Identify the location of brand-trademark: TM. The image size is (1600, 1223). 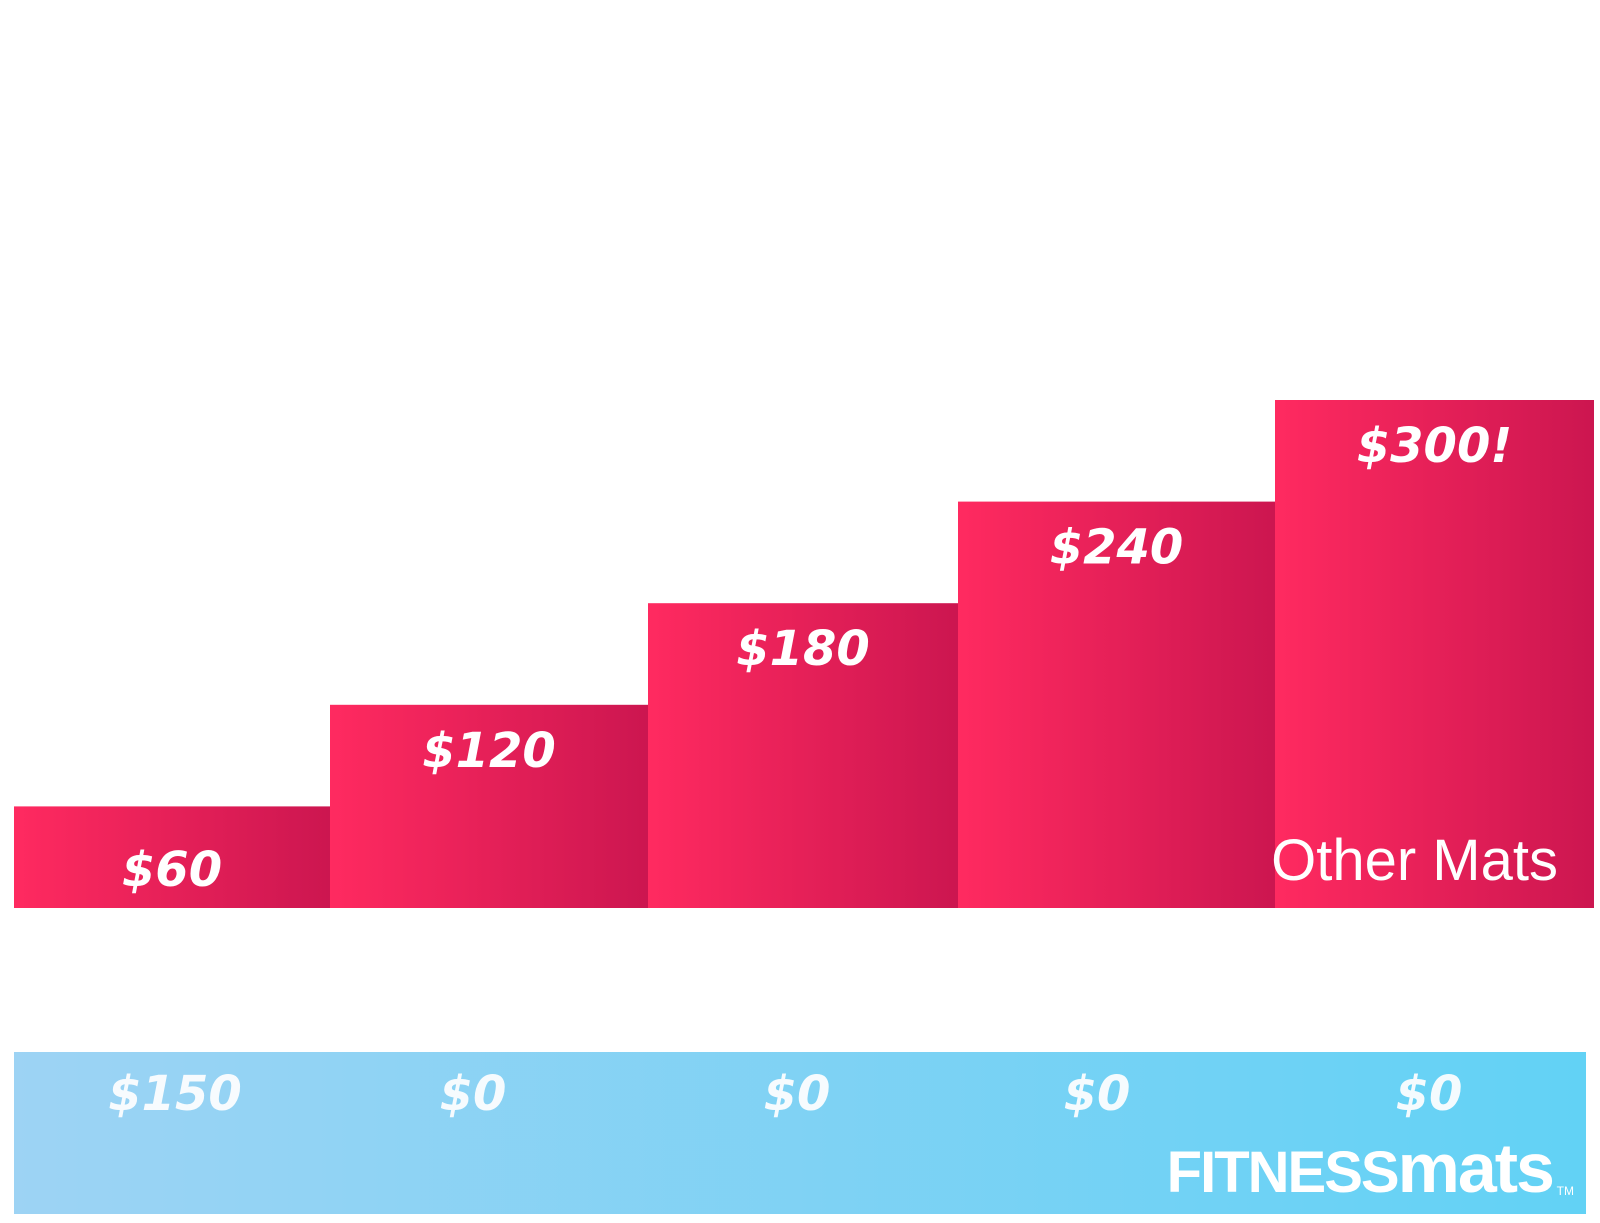
(1565, 1191).